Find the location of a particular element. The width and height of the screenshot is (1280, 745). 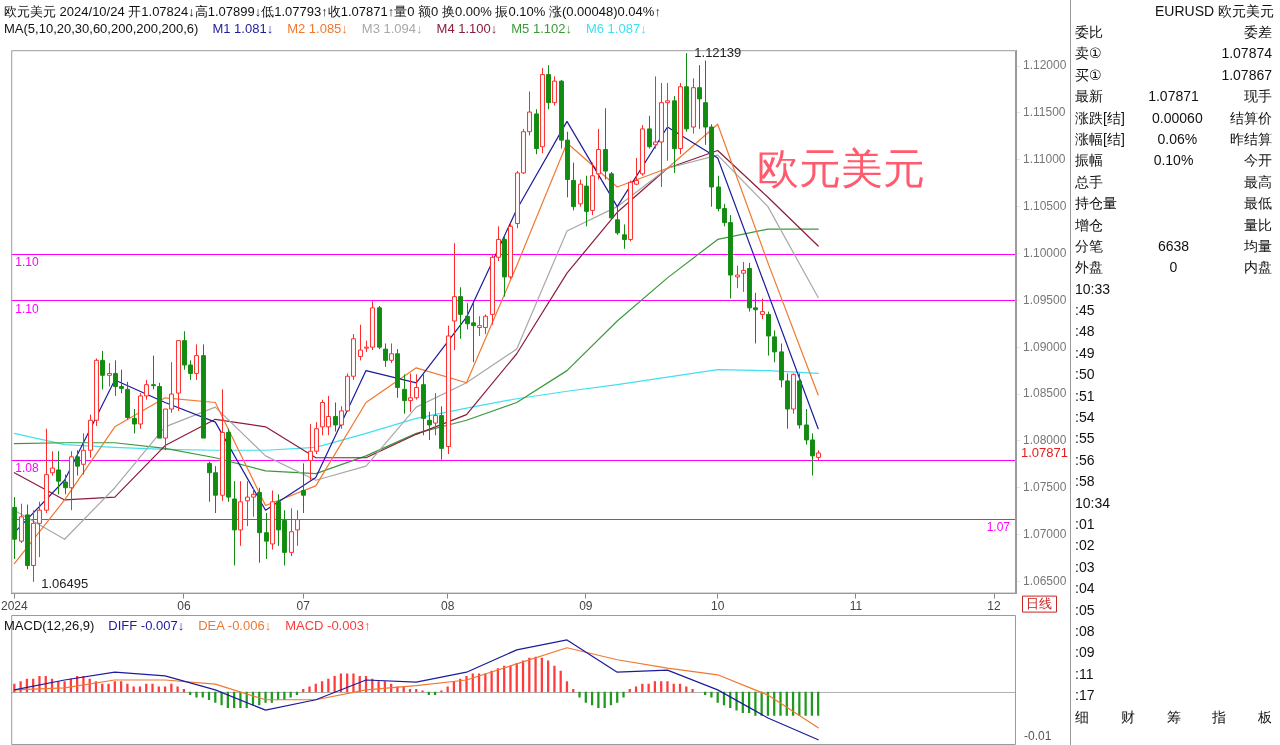

text: :51 is located at coordinates (1085, 396).